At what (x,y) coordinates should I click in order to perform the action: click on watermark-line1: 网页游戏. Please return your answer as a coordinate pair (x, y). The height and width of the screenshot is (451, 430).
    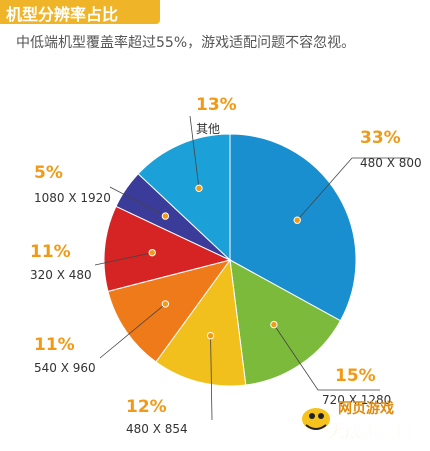
    Looking at the image, I should click on (366, 408).